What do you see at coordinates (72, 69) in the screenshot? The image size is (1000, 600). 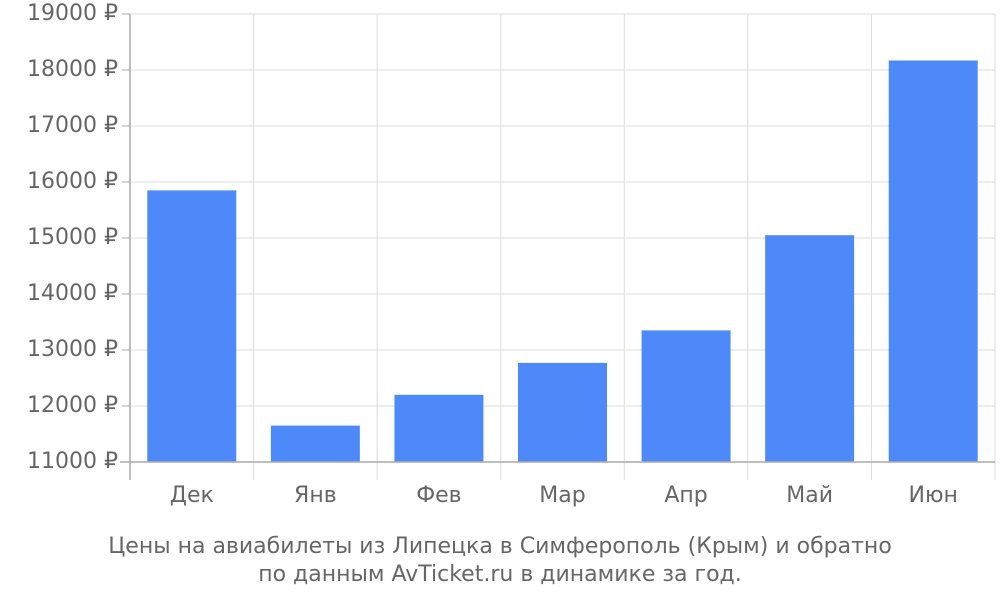 I see `y-tick-label: 18000 ₽` at bounding box center [72, 69].